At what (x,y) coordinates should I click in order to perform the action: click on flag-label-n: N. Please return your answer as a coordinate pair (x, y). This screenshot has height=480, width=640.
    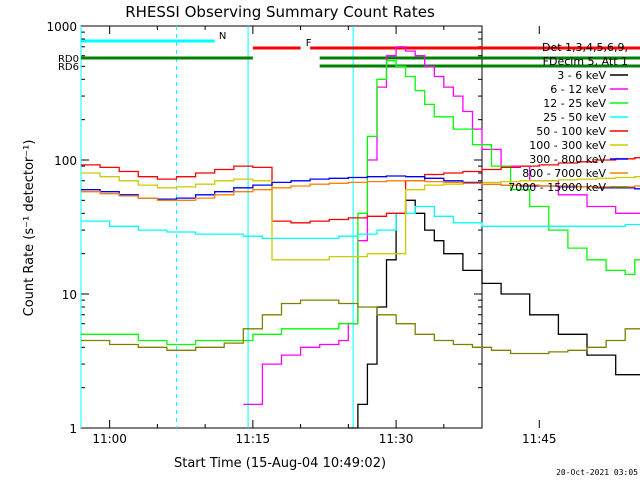
    Looking at the image, I should click on (222, 36).